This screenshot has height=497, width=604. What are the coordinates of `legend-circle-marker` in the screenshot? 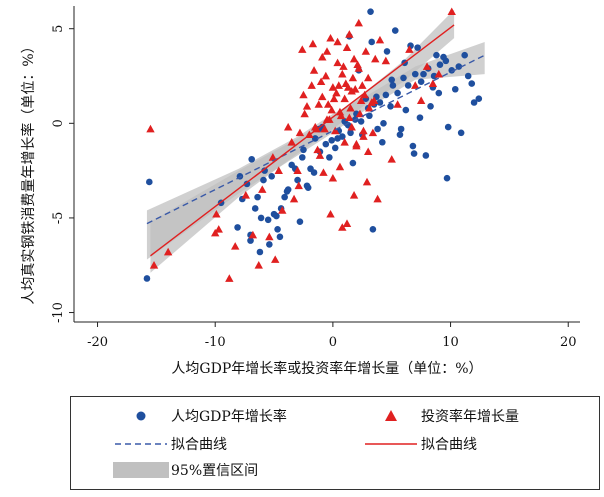 It's located at (141, 416).